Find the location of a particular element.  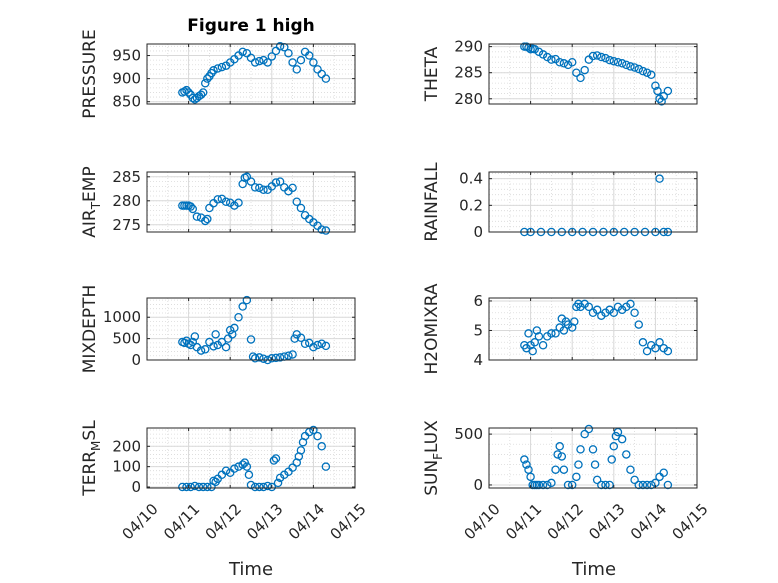

y-axis-label: RAINFALL is located at coordinates (432, 202).